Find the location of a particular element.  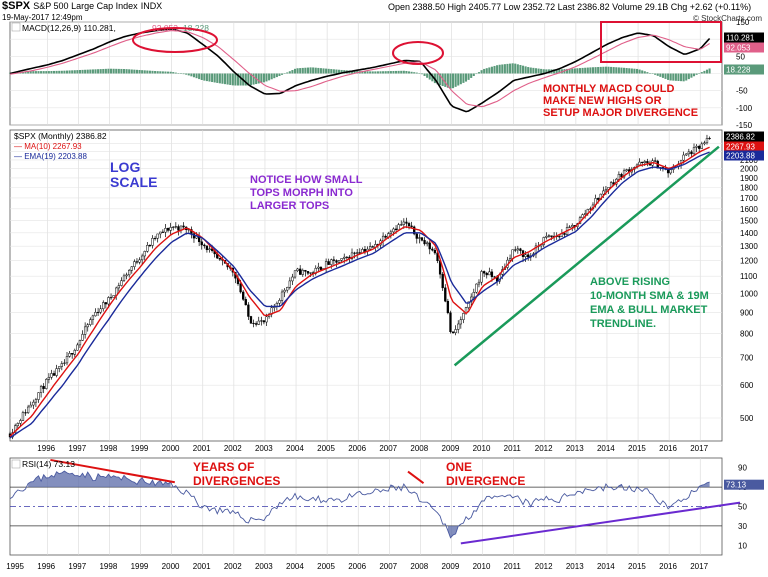

price-tick-label: 500 is located at coordinates (747, 418).